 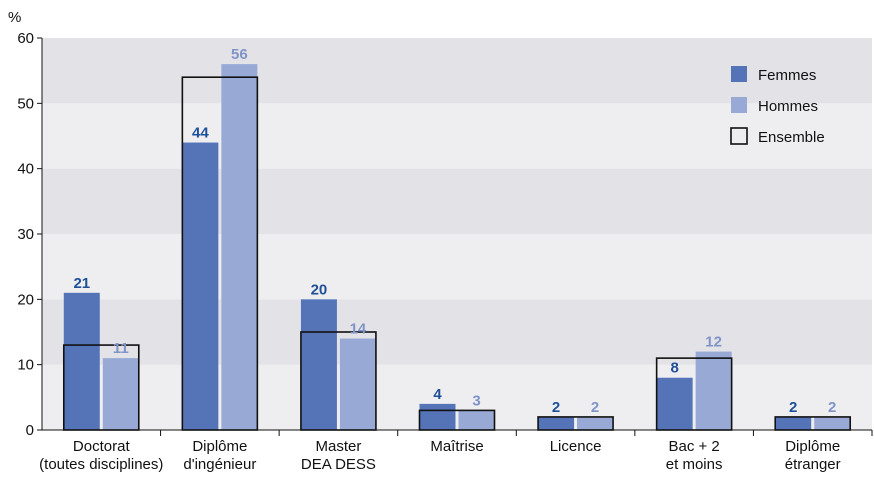 I want to click on legend-swatch-hommes, so click(x=739, y=105).